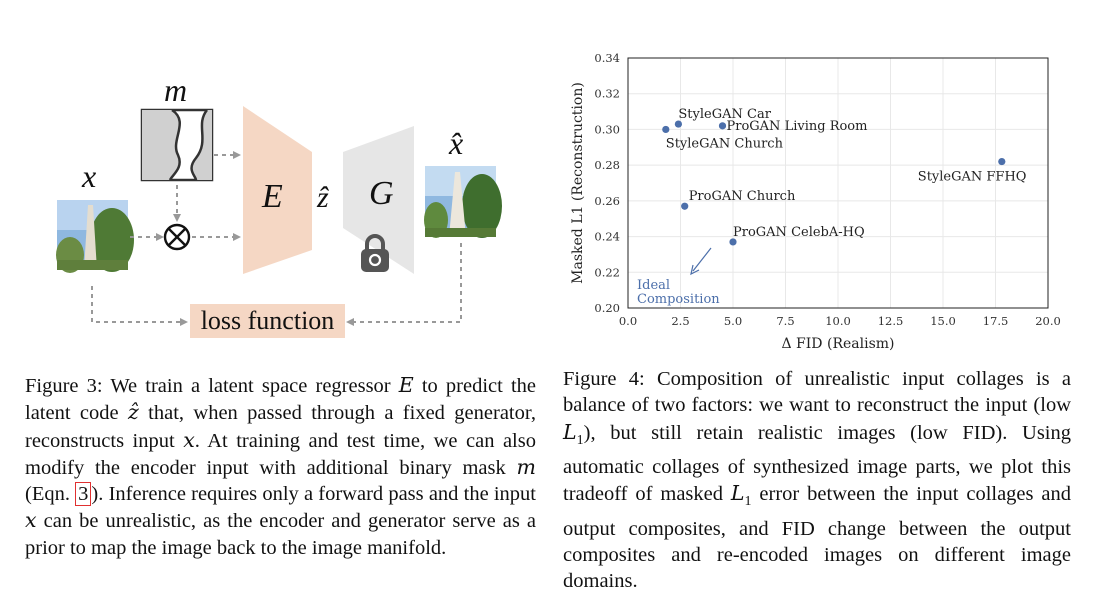 The image size is (1102, 600). What do you see at coordinates (50, 494) in the screenshot?
I see `caption-text: (Eqn.` at bounding box center [50, 494].